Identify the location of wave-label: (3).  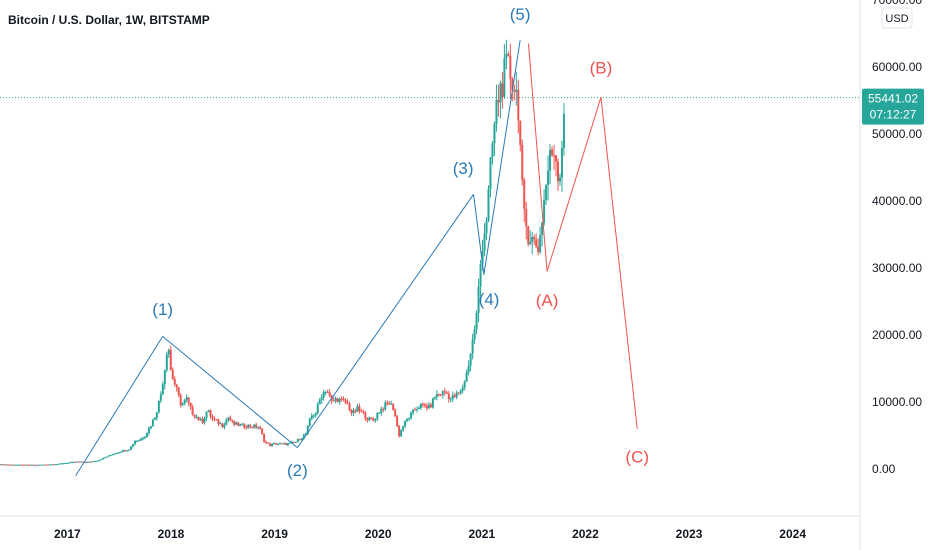
(463, 168).